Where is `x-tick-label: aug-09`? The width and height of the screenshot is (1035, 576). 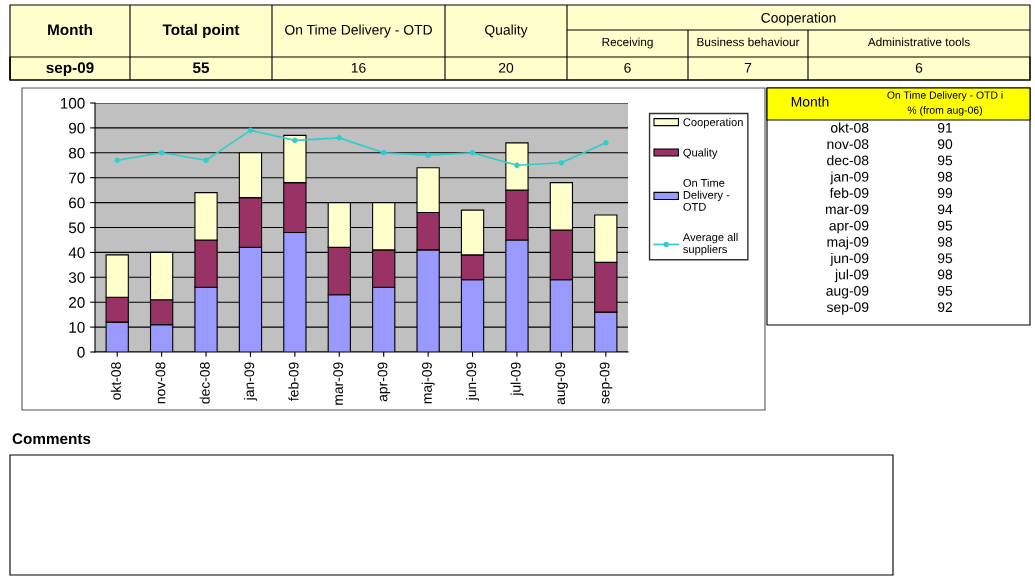
x-tick-label: aug-09 is located at coordinates (561, 383).